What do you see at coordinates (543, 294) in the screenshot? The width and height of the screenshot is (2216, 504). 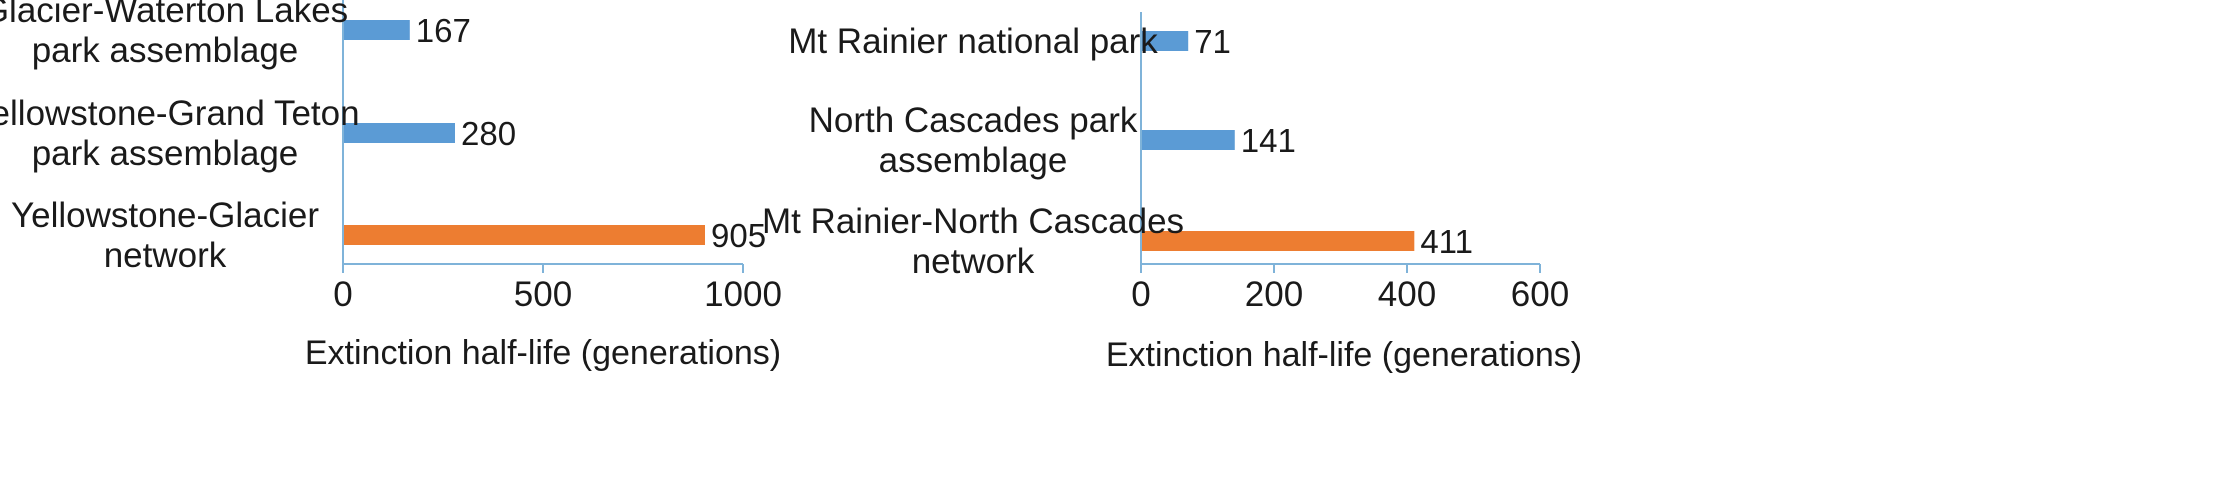 I see `x-tick-label: 500` at bounding box center [543, 294].